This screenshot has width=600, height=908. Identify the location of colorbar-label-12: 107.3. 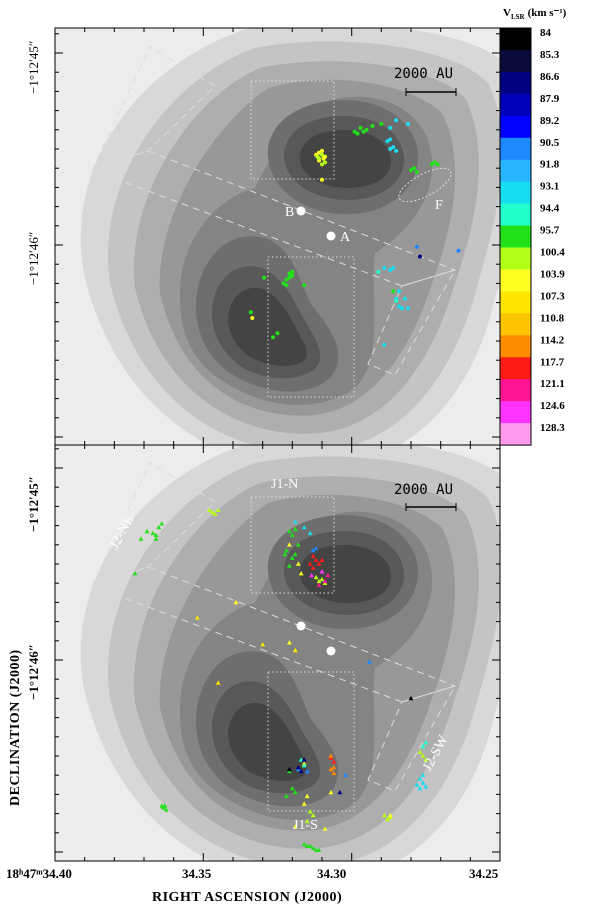
(552, 296).